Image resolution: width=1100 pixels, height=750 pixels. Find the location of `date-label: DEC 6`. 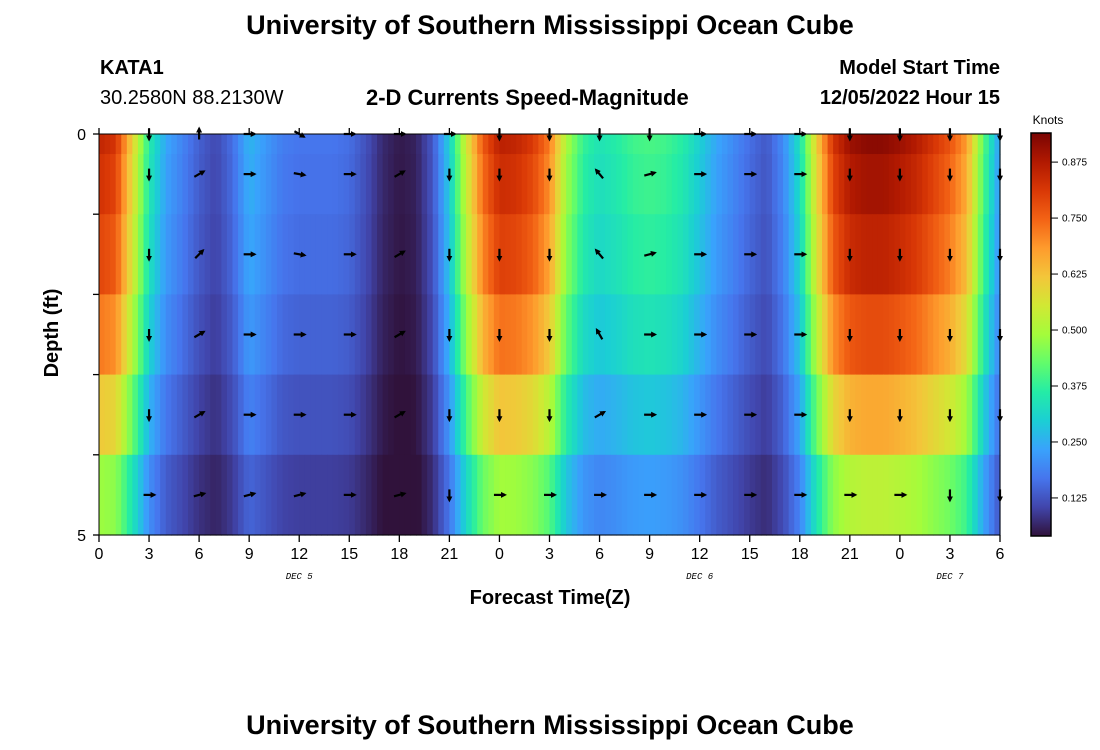

date-label: DEC 6 is located at coordinates (700, 577).